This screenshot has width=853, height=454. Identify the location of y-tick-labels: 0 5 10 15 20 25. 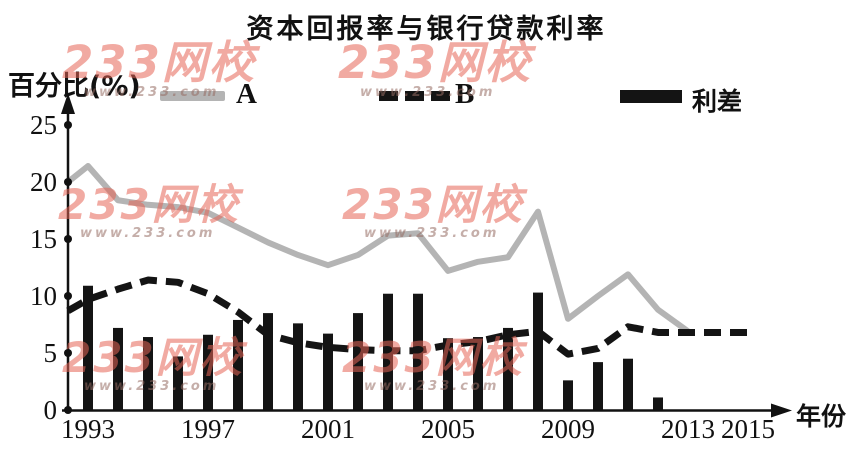
(51, 267).